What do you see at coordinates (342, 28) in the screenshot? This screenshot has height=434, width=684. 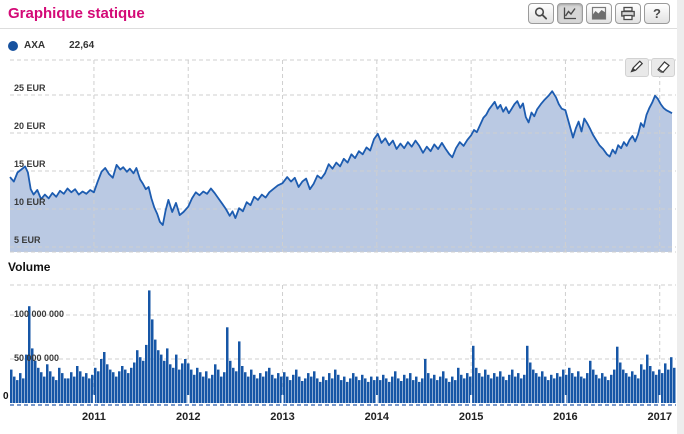 I see `header-separator` at bounding box center [342, 28].